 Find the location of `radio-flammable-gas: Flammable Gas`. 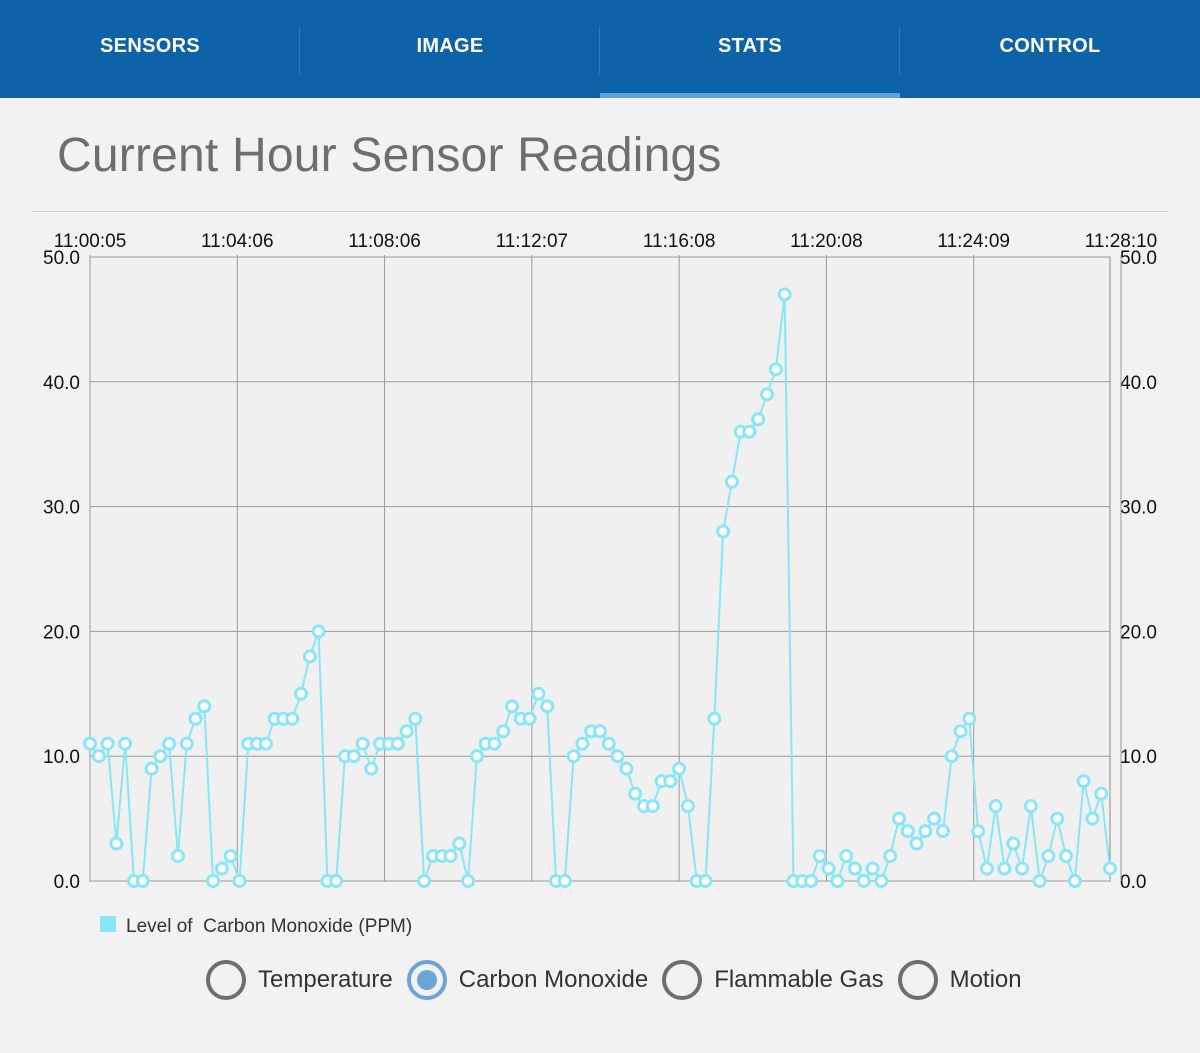

radio-flammable-gas: Flammable Gas is located at coordinates (773, 980).